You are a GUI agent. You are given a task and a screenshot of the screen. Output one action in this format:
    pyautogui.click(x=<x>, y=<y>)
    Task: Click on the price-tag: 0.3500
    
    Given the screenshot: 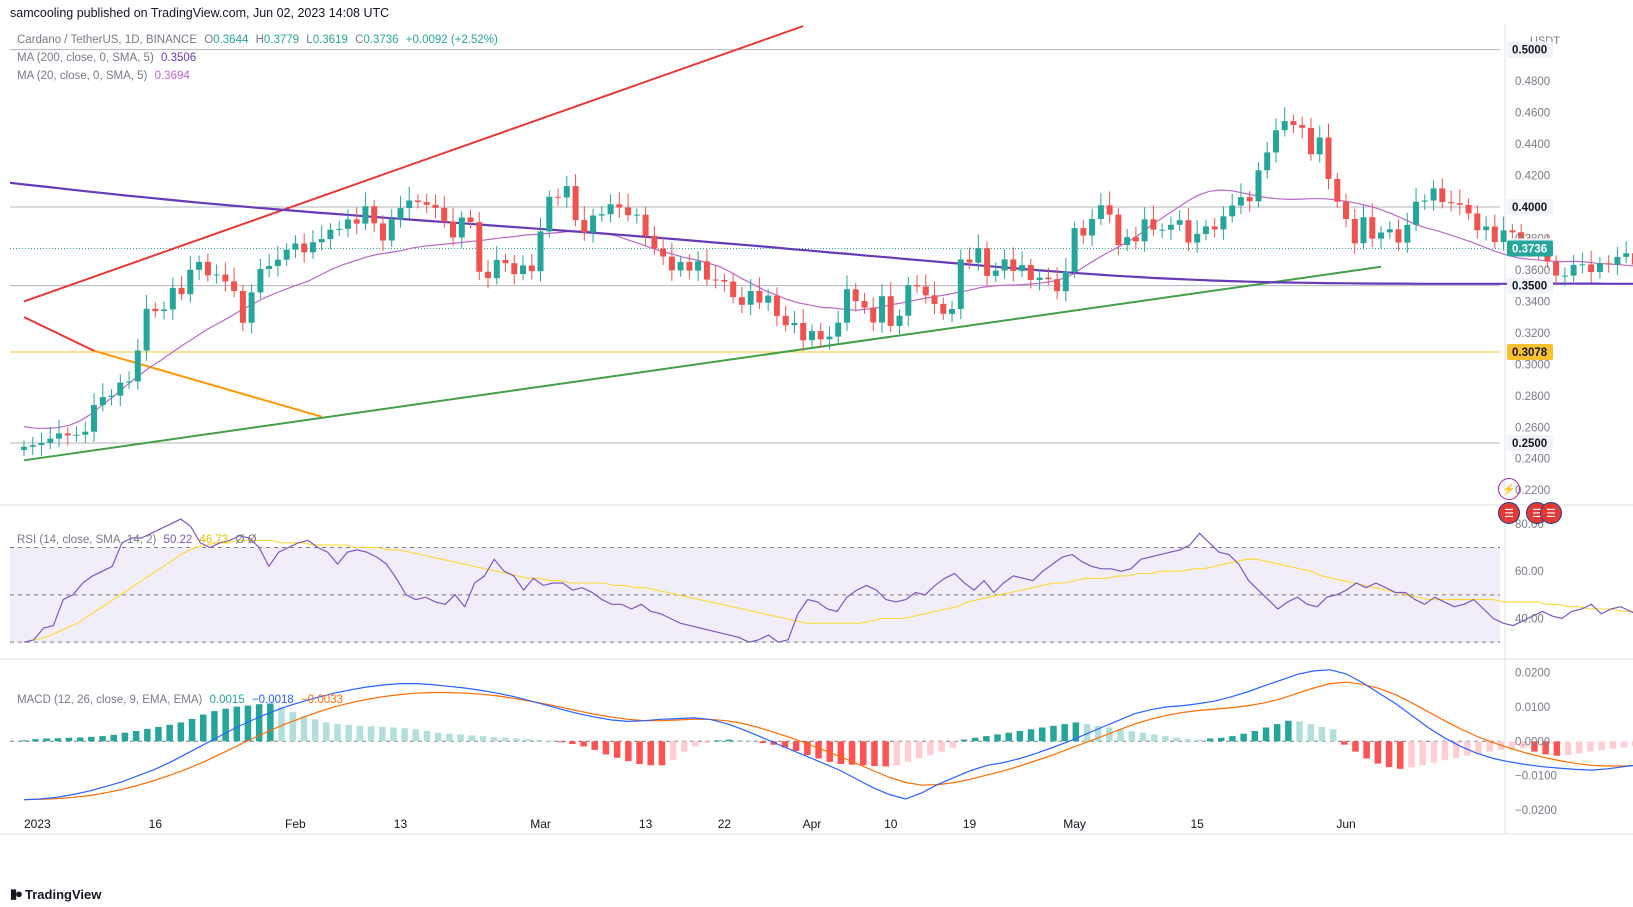 What is the action you would take?
    pyautogui.click(x=1529, y=287)
    